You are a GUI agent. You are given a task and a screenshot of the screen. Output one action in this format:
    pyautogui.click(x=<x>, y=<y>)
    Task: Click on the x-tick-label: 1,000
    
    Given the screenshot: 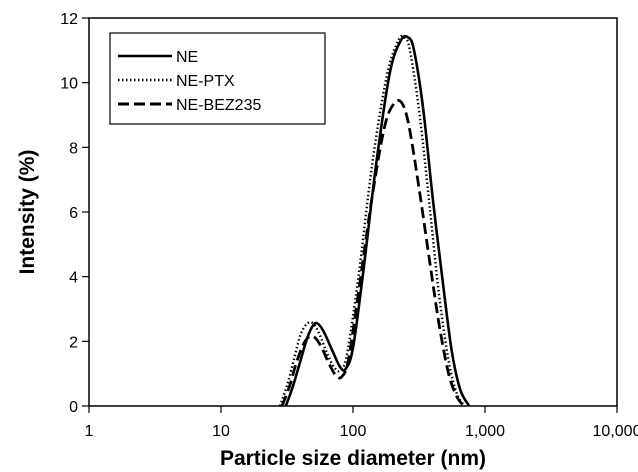 What is the action you would take?
    pyautogui.click(x=485, y=431)
    